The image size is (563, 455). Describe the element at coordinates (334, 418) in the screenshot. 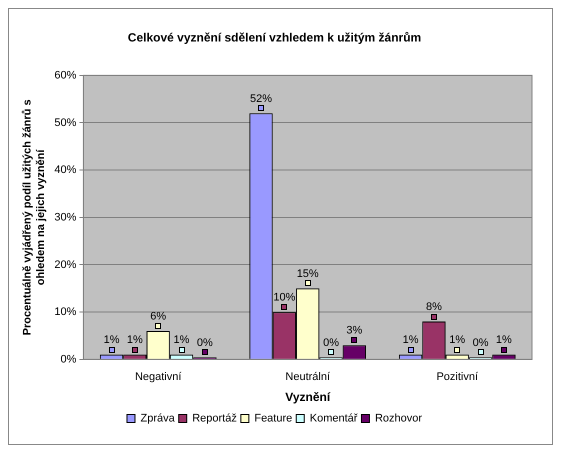

I see `legend-label: Komentář` at that location.